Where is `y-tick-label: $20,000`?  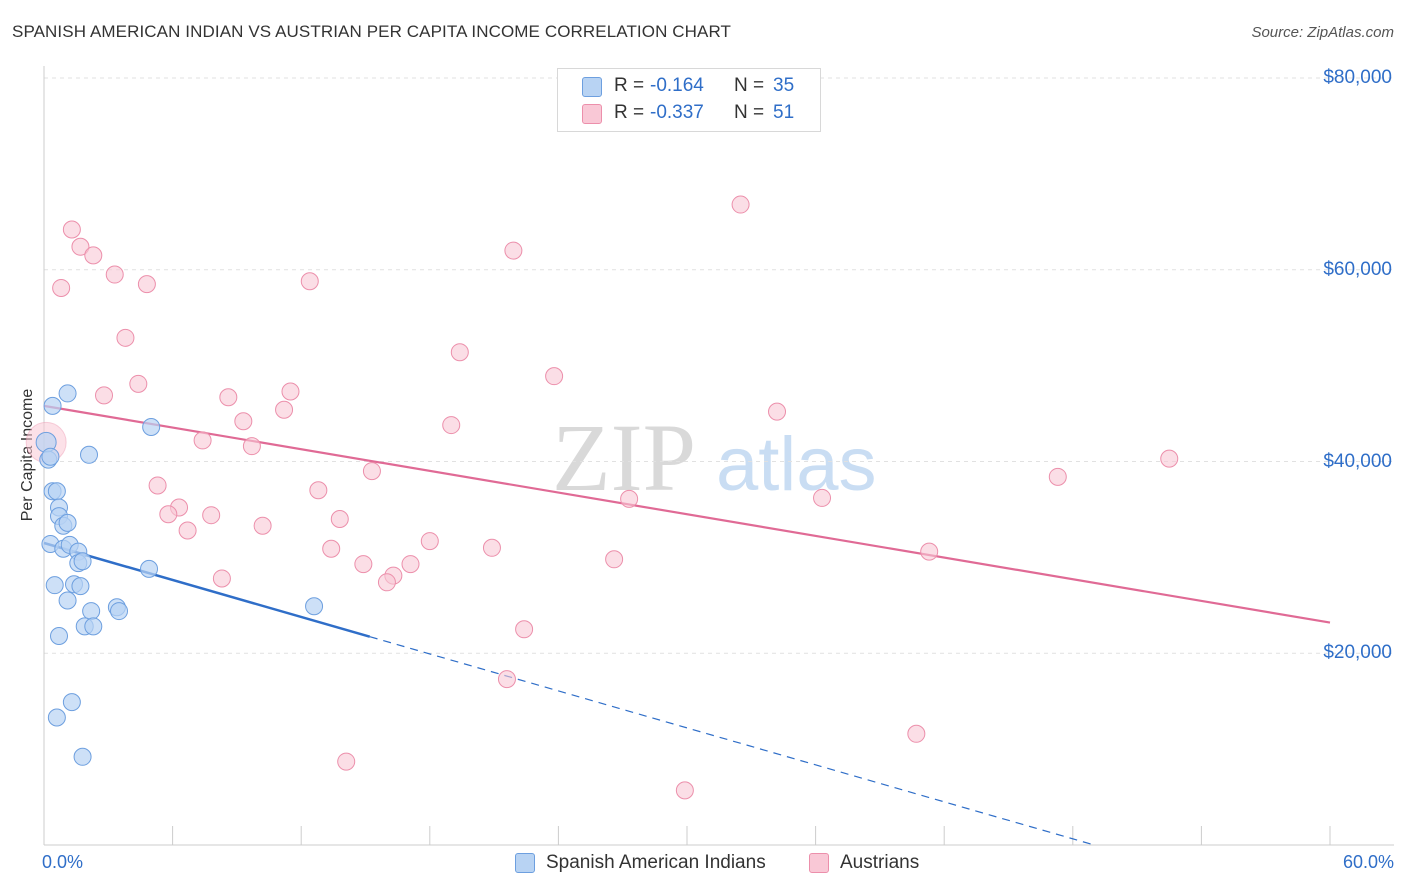
y-tick-label: $20,000 is located at coordinates (1357, 653).